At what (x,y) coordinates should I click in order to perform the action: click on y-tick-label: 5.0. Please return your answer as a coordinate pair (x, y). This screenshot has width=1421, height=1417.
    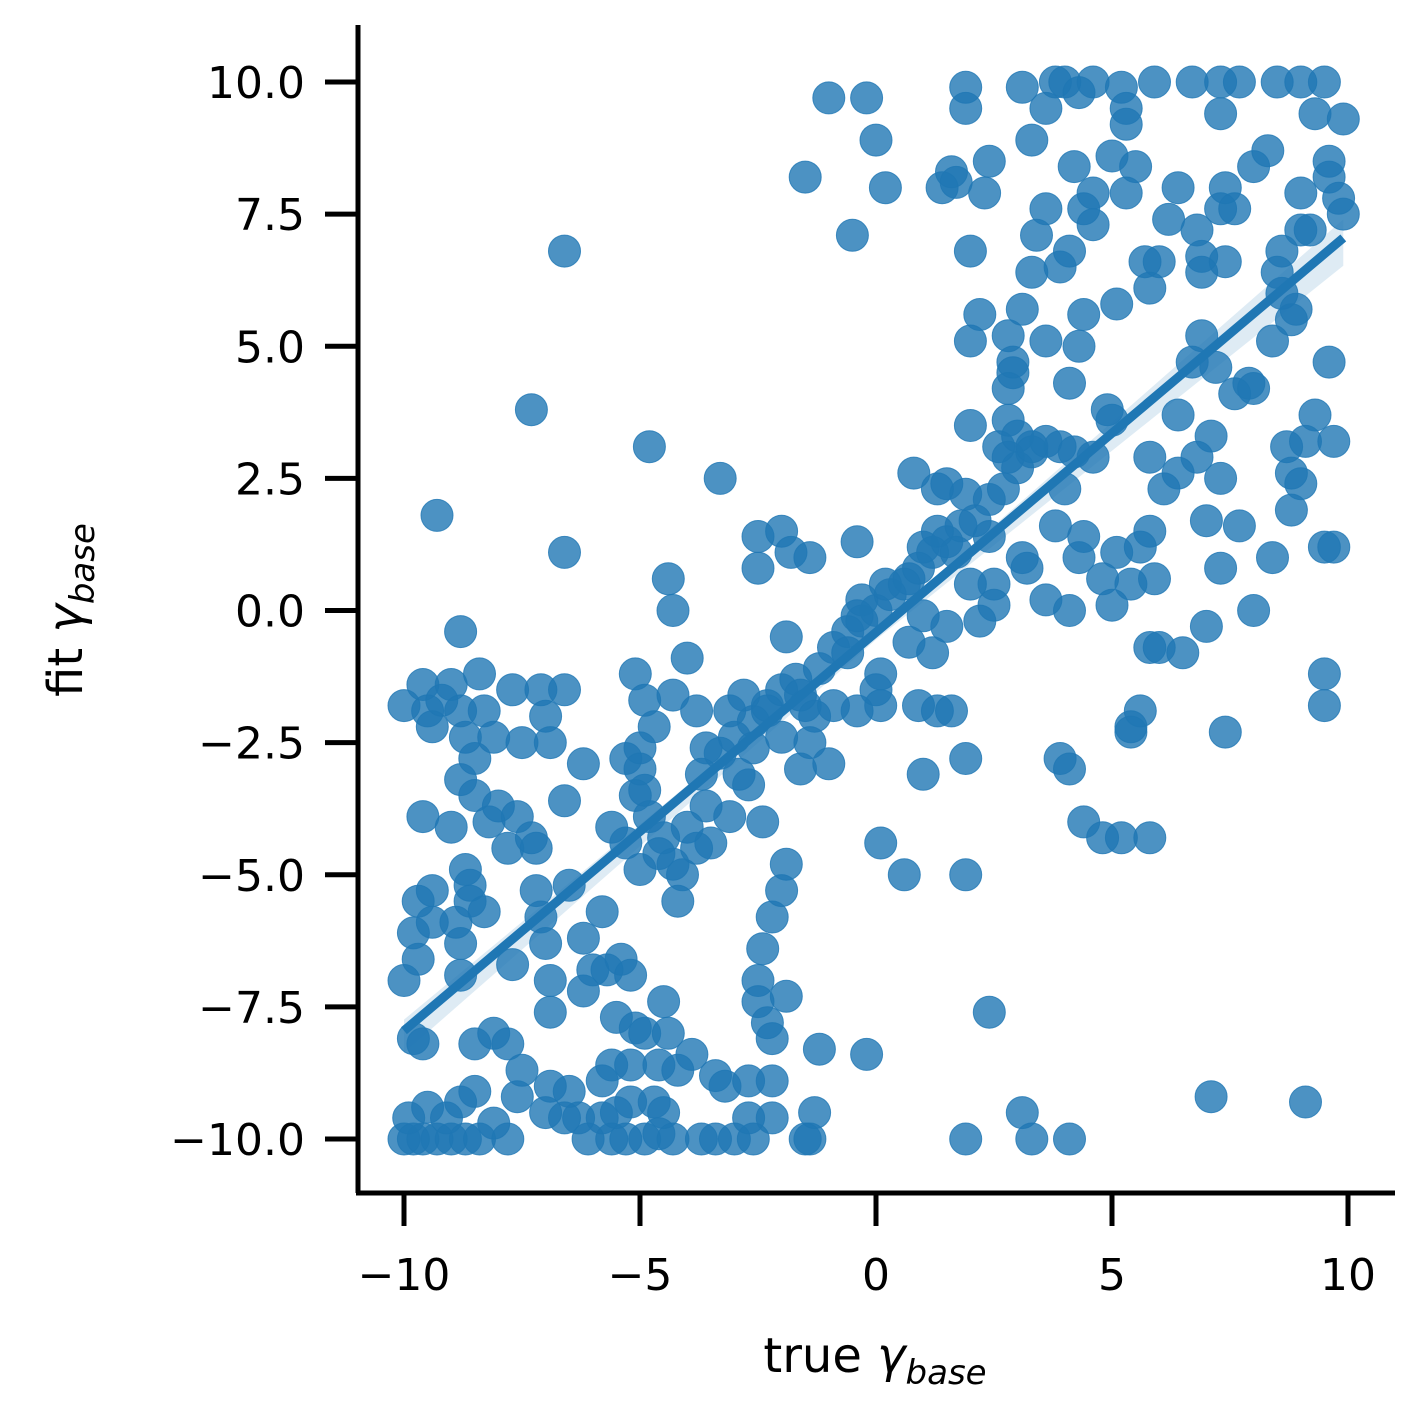
    Looking at the image, I should click on (270, 347).